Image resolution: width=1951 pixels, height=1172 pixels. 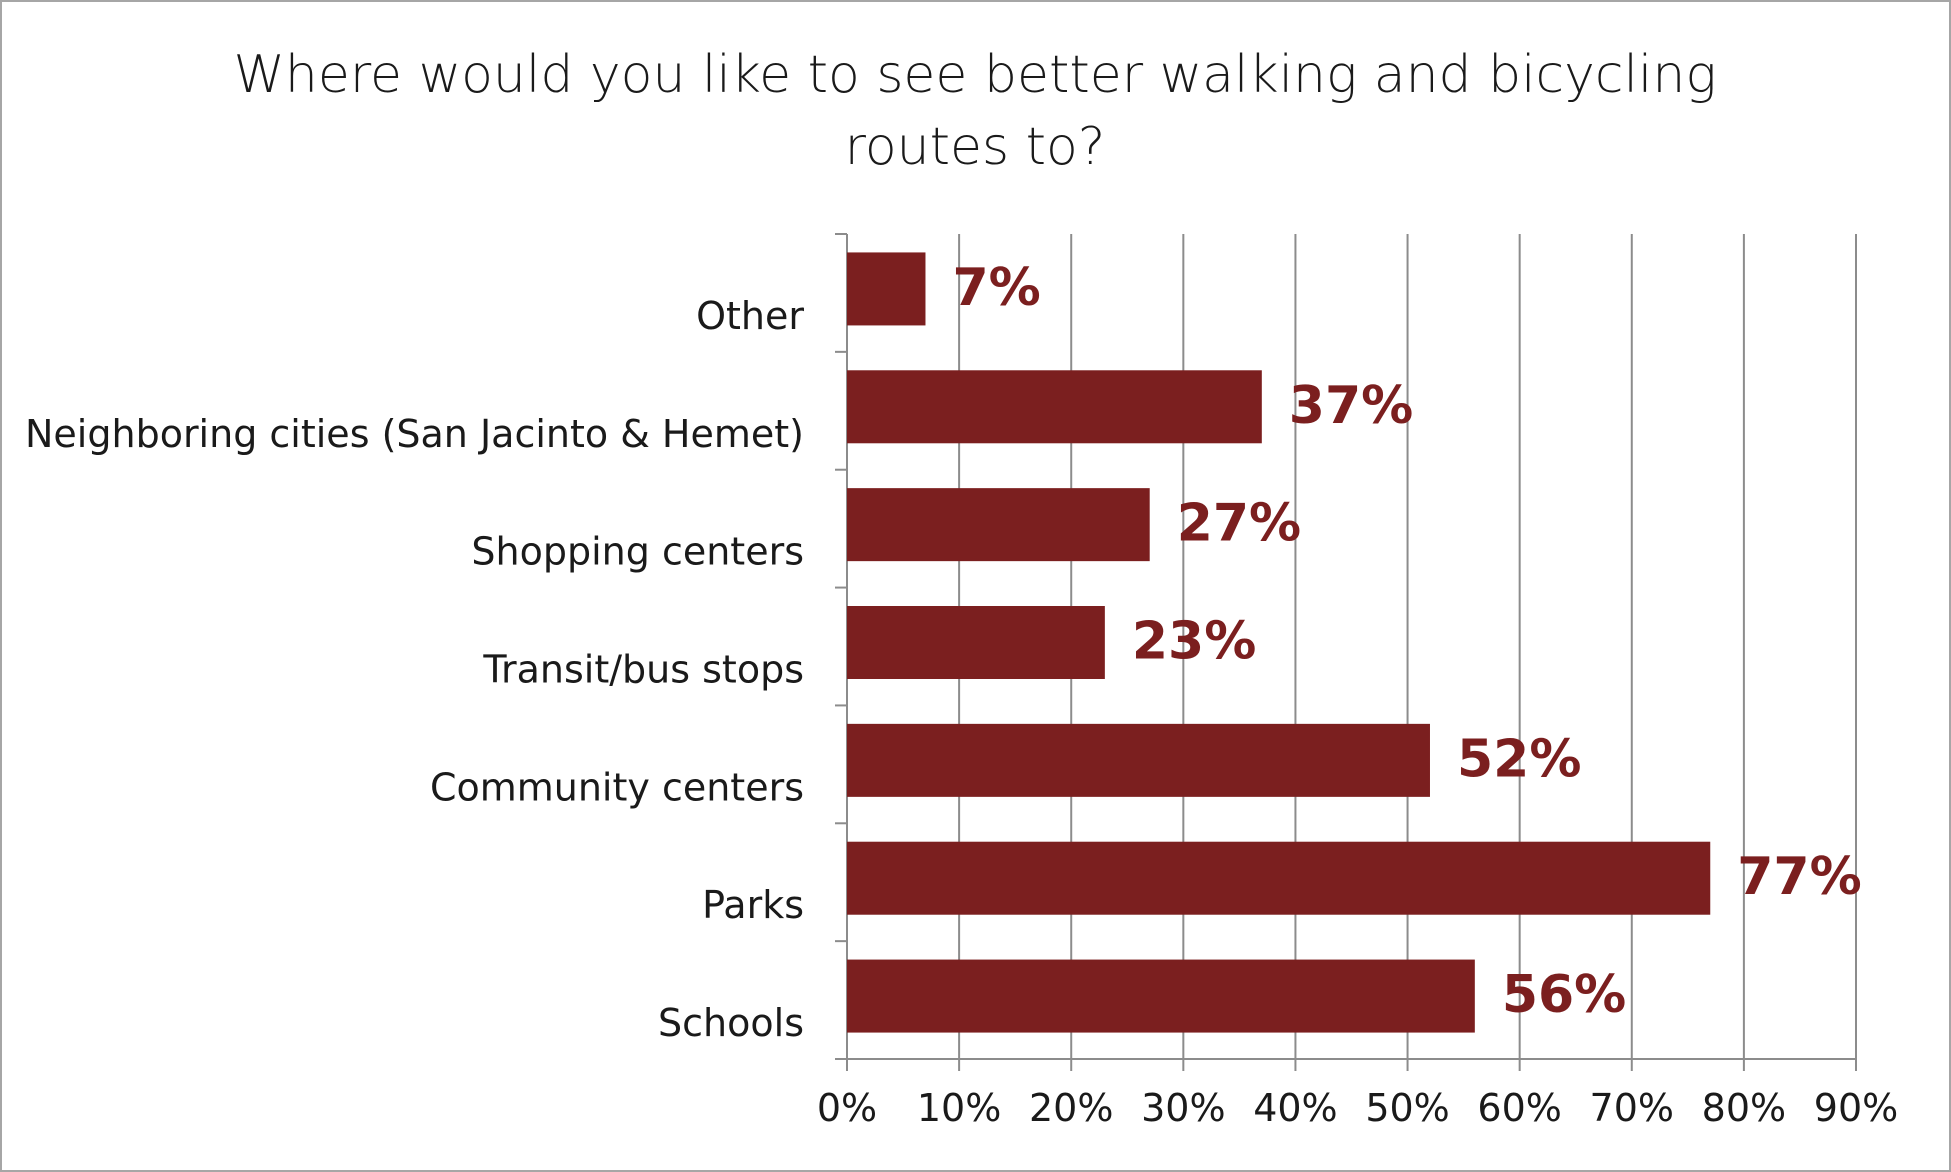 What do you see at coordinates (959, 1108) in the screenshot?
I see `x-tick-label: 10%` at bounding box center [959, 1108].